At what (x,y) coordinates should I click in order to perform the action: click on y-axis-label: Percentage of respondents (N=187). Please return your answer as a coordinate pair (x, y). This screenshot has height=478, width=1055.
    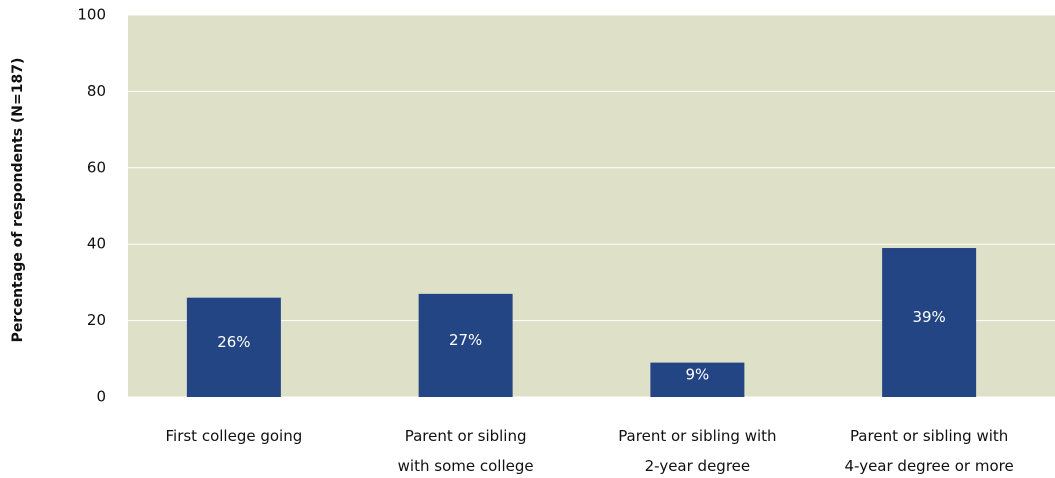
    Looking at the image, I should click on (18, 200).